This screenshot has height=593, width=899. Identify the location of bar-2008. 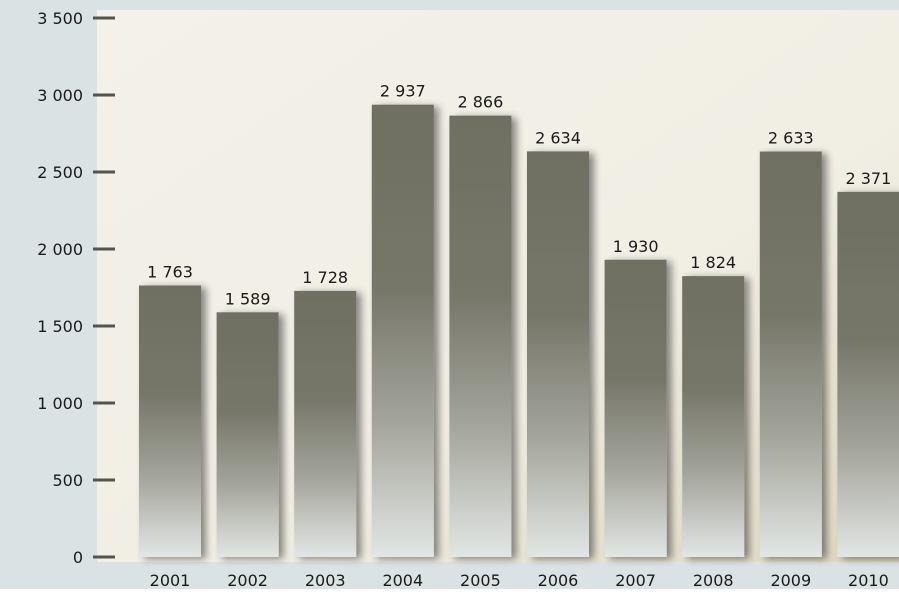
(713, 416).